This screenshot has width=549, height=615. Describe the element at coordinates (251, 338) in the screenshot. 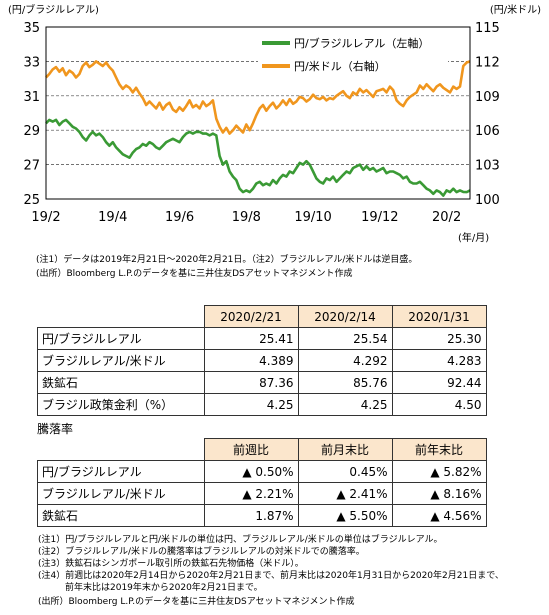

I see `cell: 25.41` at that location.